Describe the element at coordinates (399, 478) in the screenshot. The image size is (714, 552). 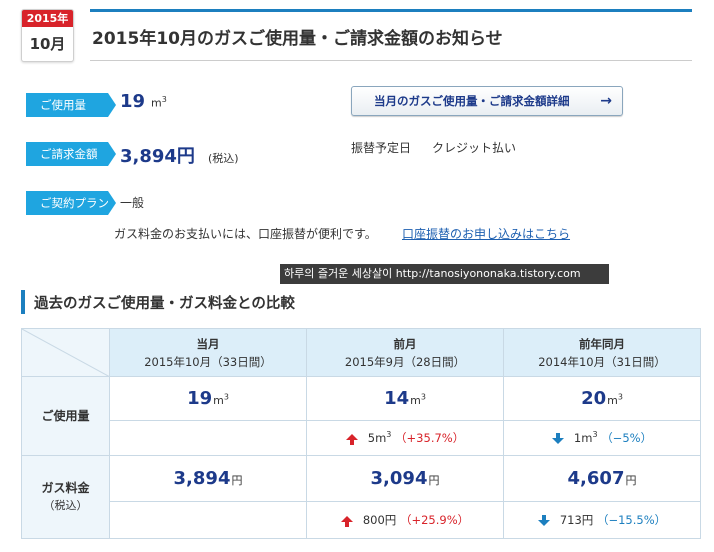
I see `fee-prev-month-value: 3,094` at that location.